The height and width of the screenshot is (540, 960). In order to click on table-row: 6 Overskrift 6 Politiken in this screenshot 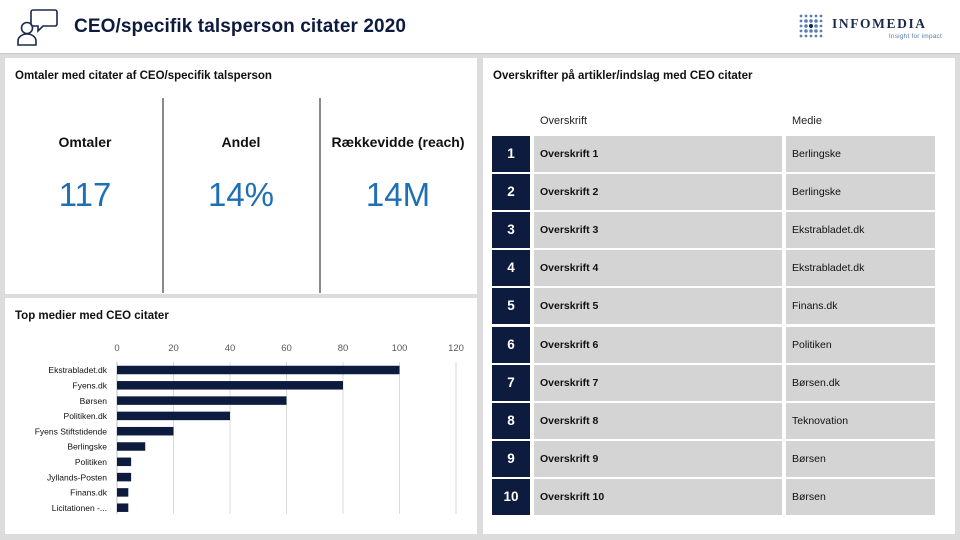, I will do `click(713, 344)`.